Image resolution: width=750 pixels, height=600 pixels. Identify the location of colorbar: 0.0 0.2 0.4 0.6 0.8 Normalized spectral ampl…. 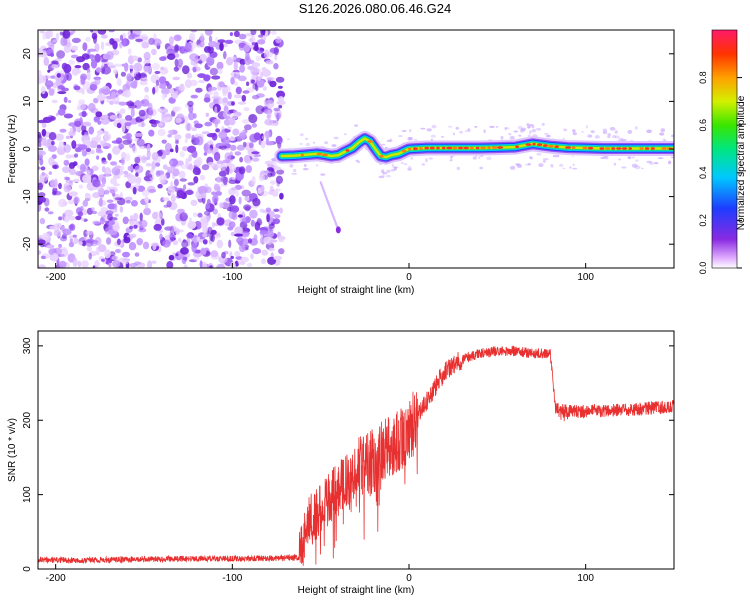
(722, 152).